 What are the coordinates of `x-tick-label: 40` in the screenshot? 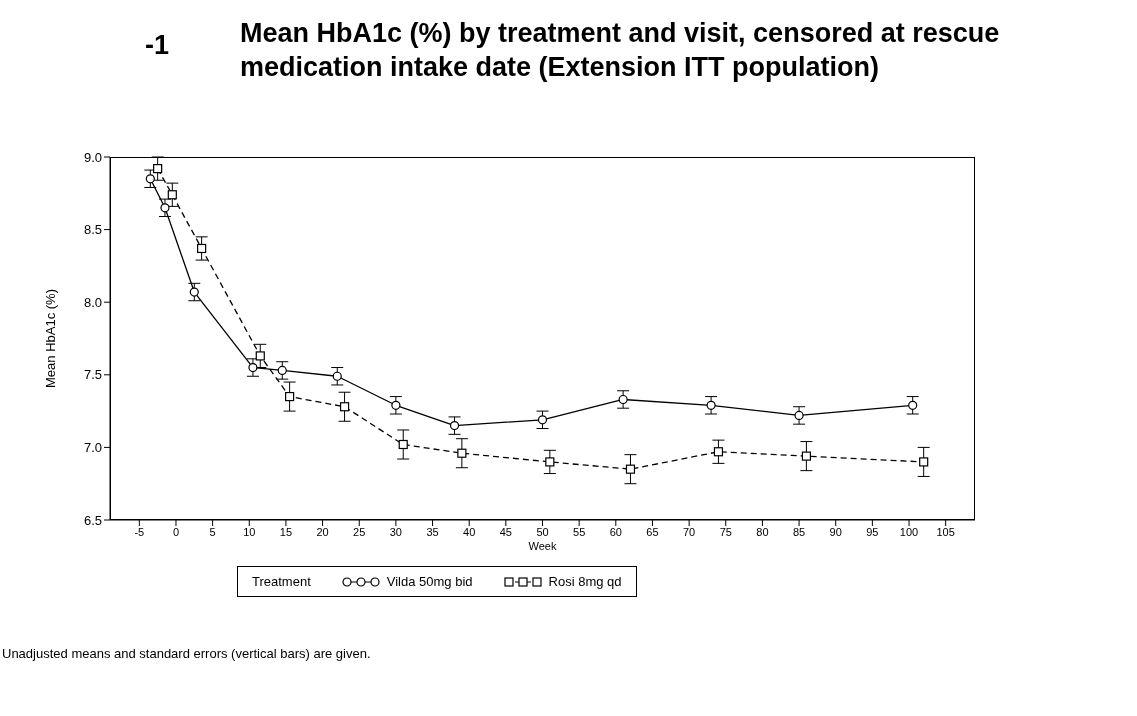 It's located at (469, 531).